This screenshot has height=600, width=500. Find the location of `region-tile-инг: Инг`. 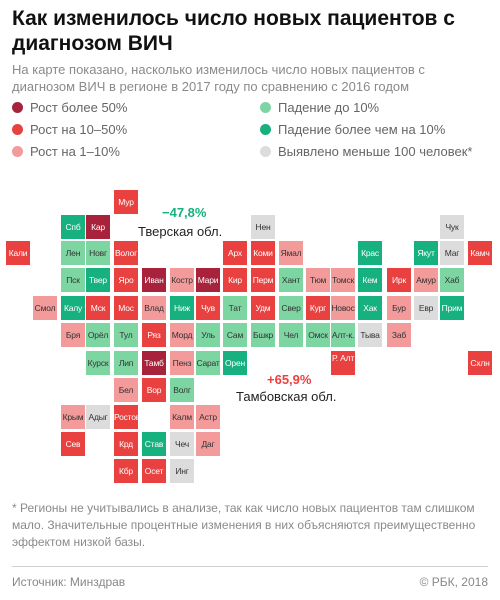

region-tile-инг: Инг is located at coordinates (182, 471).